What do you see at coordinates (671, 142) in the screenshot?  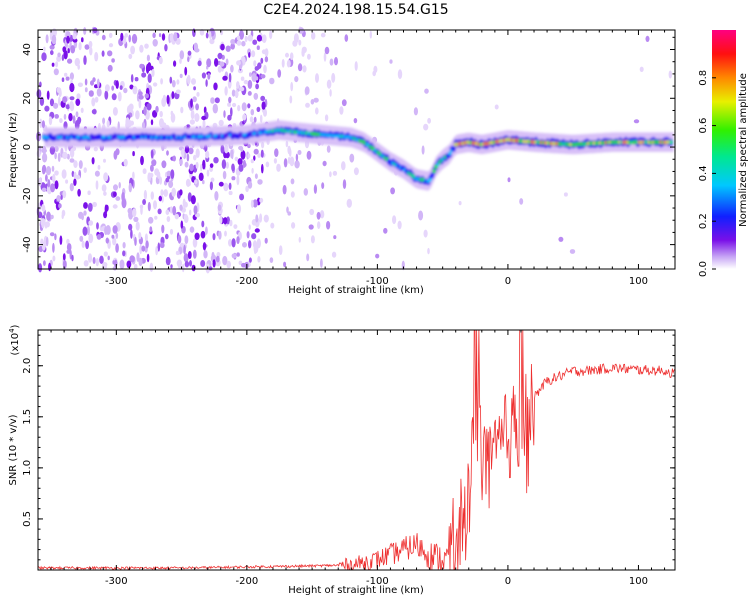 I see `ridge-peak` at bounding box center [671, 142].